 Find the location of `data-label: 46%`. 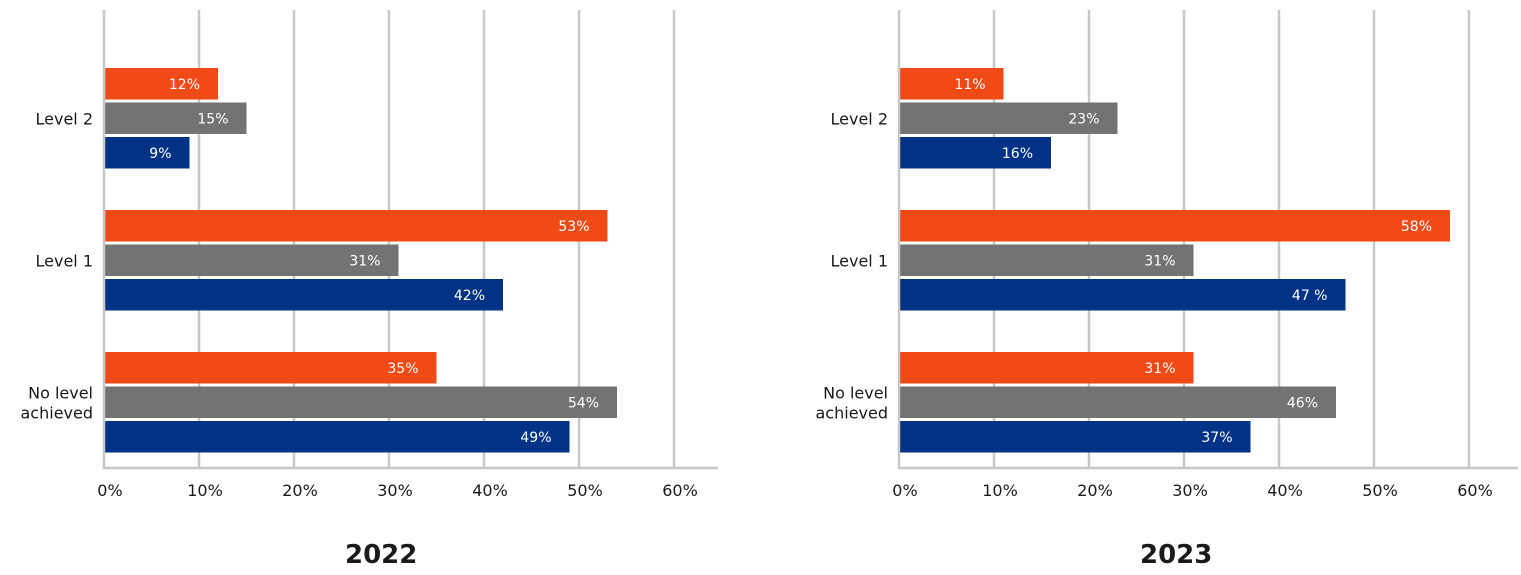

data-label: 46% is located at coordinates (1302, 403).